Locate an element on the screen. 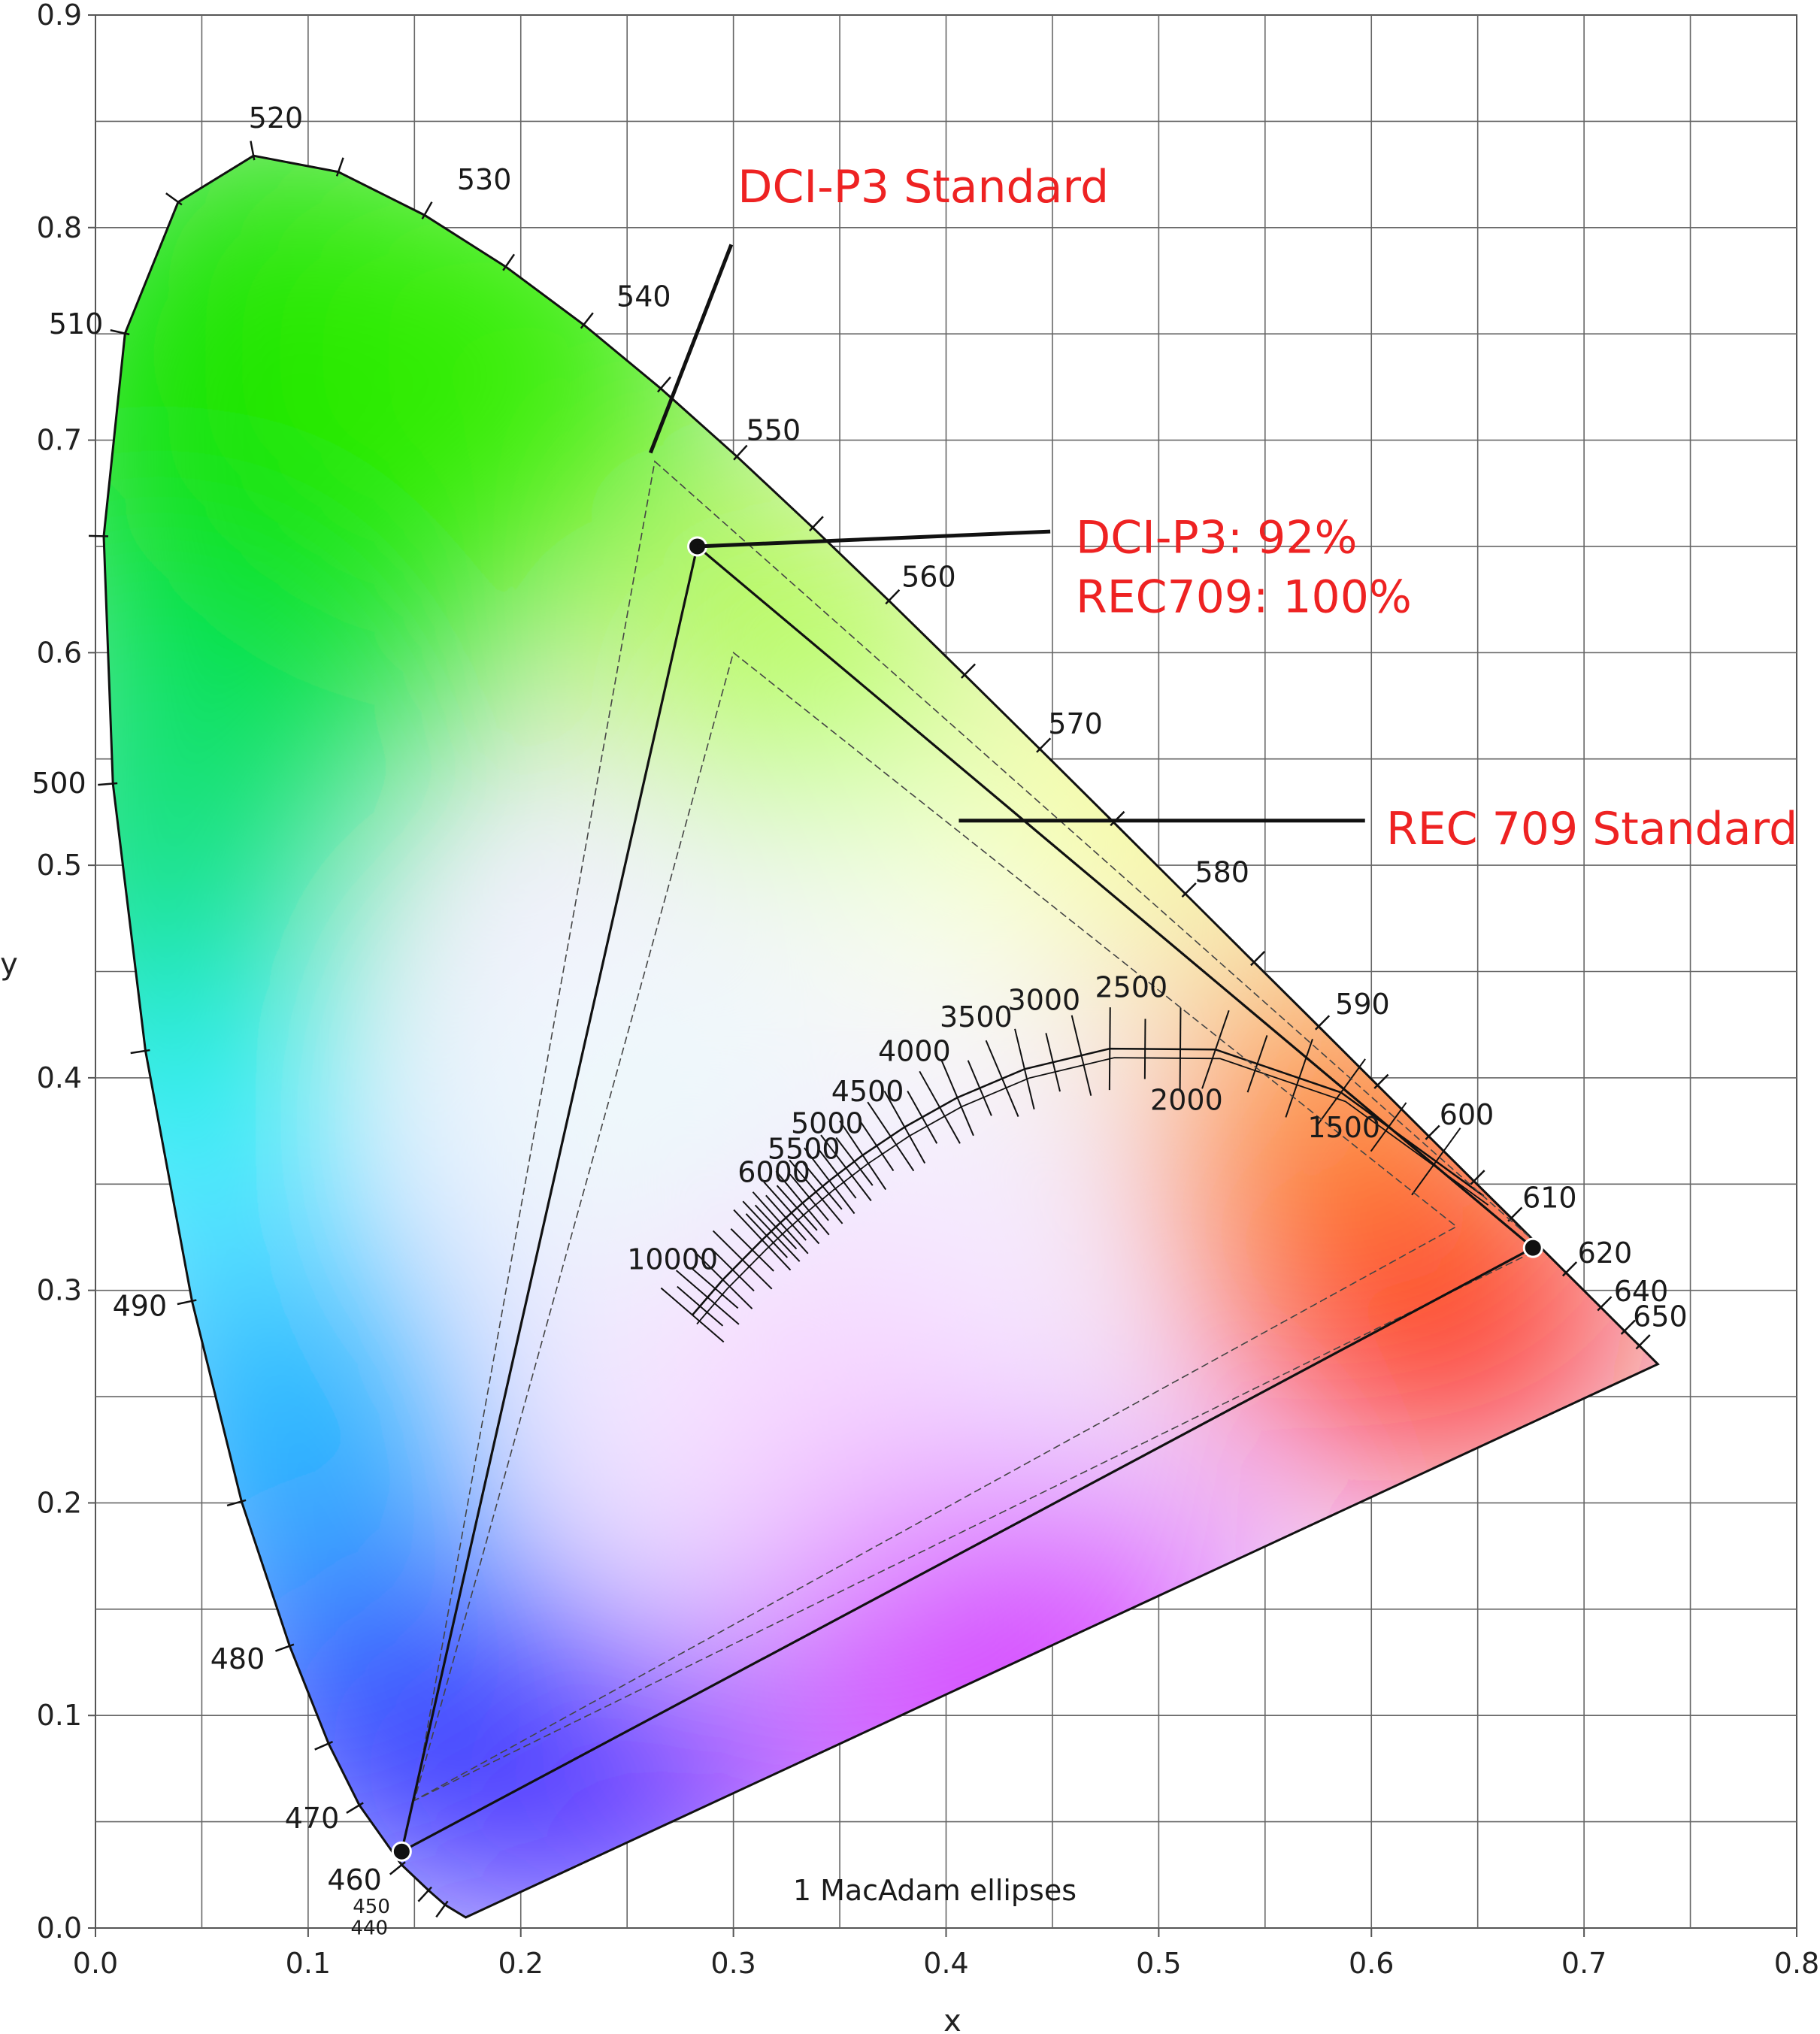 This screenshot has width=1820, height=2034. y-tick-label: 0.0 is located at coordinates (59, 1928).